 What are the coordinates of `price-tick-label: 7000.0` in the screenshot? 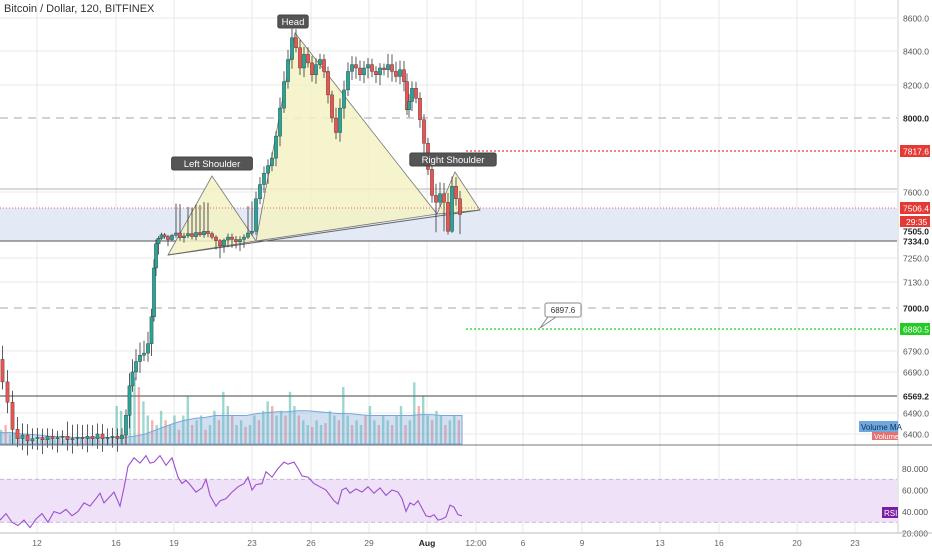 It's located at (916, 309).